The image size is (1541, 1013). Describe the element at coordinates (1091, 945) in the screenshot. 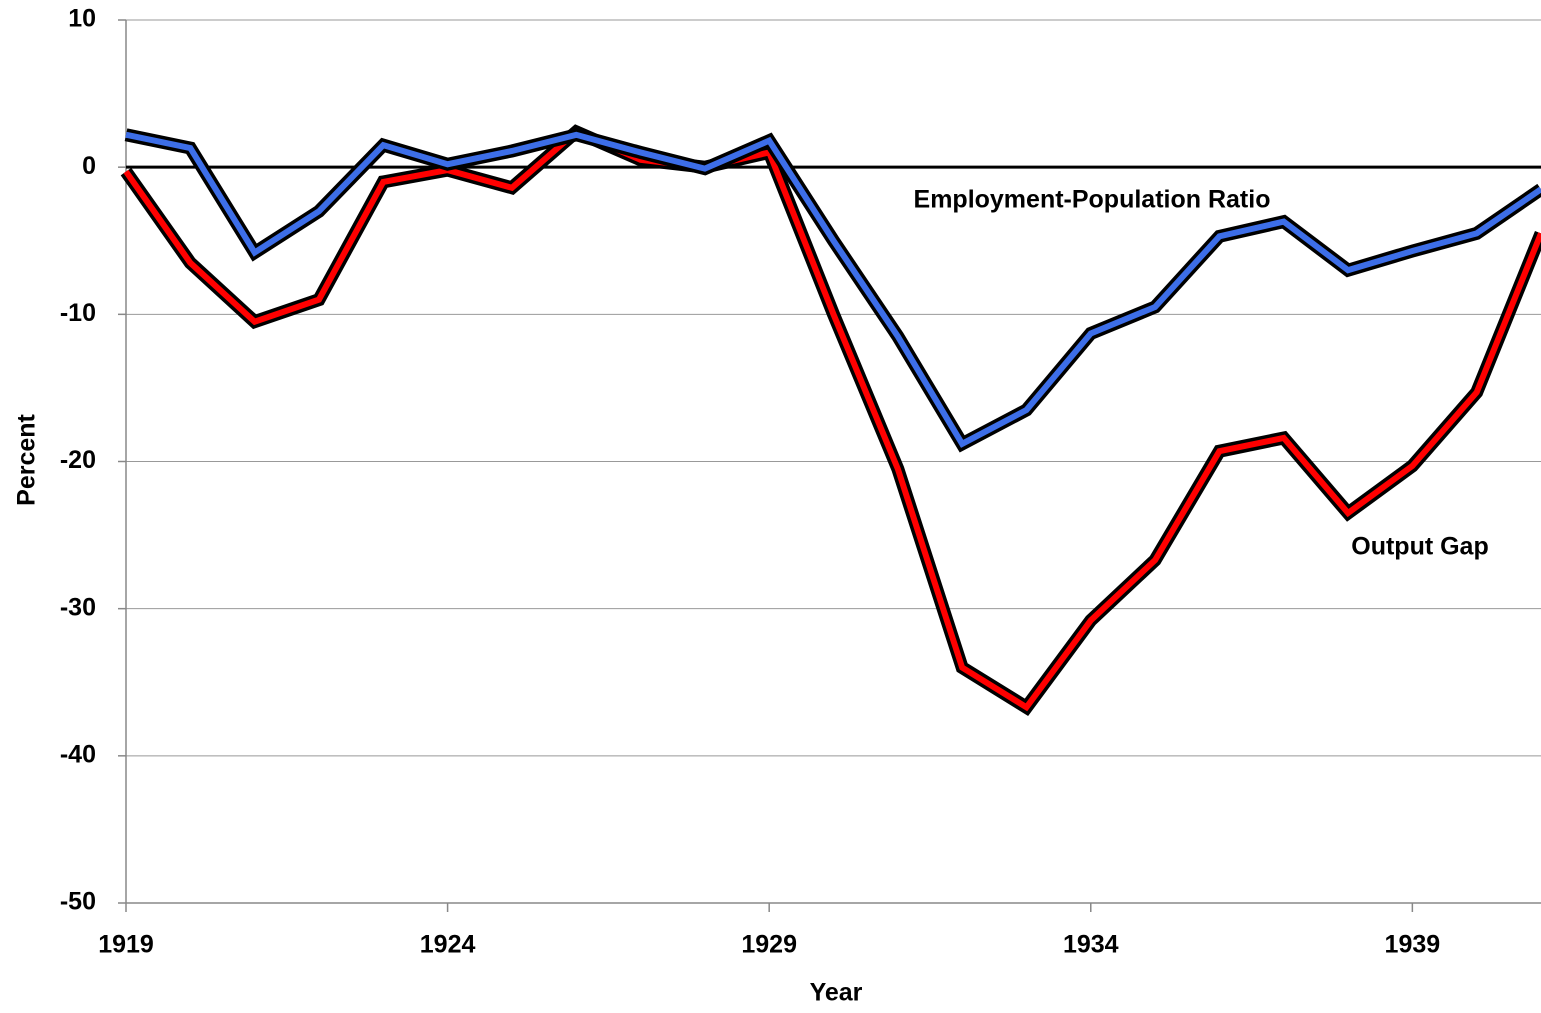

I see `x-tick-label: 1934` at that location.